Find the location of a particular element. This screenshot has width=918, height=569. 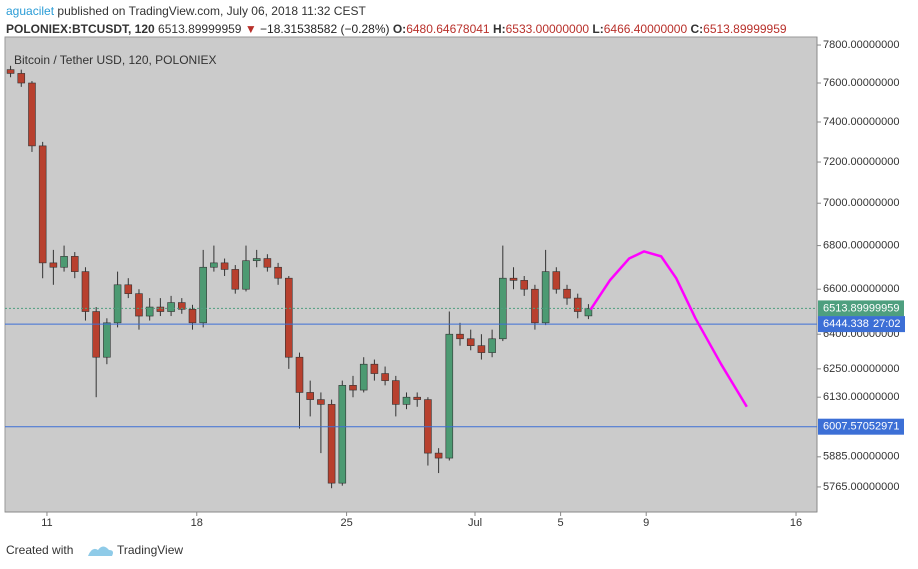

y-tick-label: 7800.00000000 is located at coordinates (861, 45).